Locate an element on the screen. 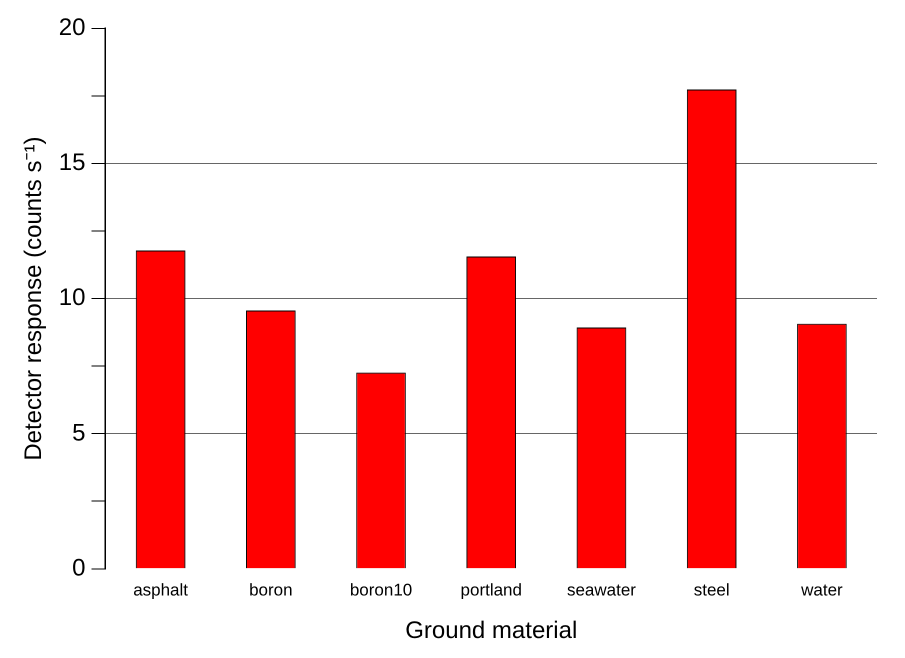 This screenshot has height=658, width=905. y-tick-label: 0 is located at coordinates (79, 568).